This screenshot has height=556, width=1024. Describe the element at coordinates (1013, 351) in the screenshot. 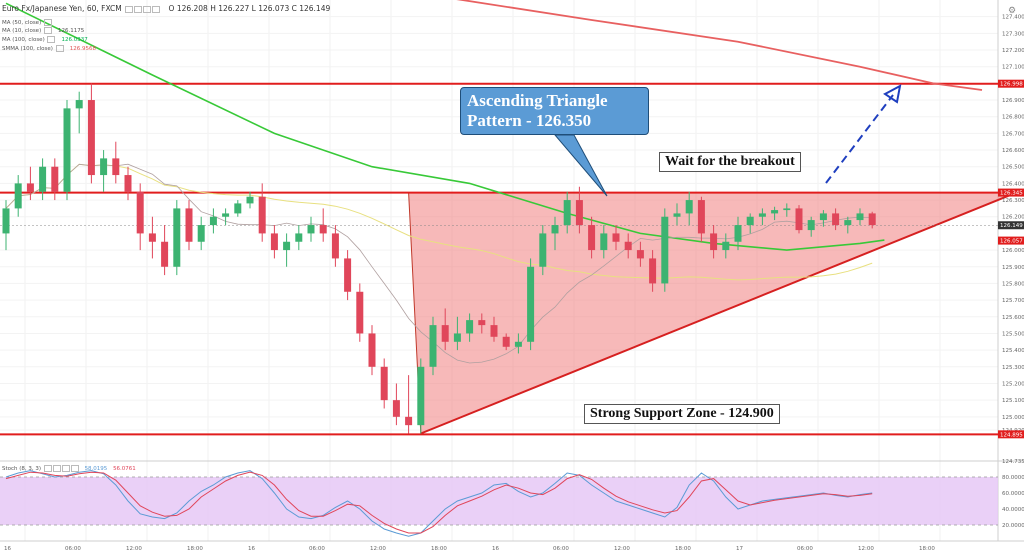

I see `y-tick-label: 125.400` at that location.